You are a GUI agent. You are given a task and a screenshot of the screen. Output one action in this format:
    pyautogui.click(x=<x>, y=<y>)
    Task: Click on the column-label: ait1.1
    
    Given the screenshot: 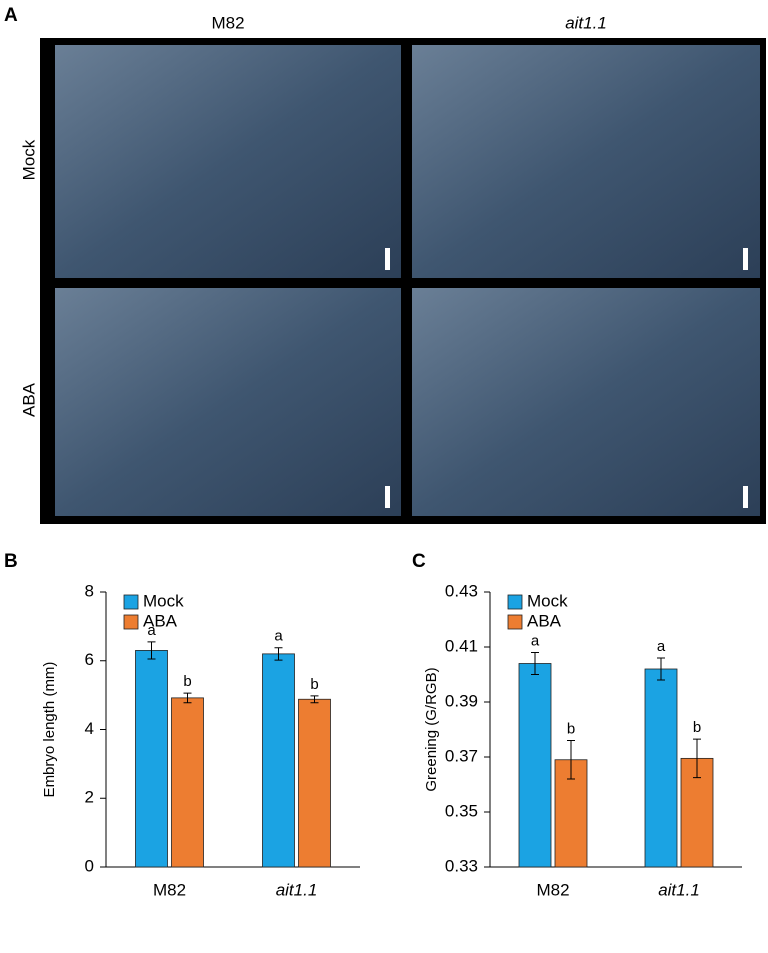 What is the action you would take?
    pyautogui.click(x=586, y=22)
    